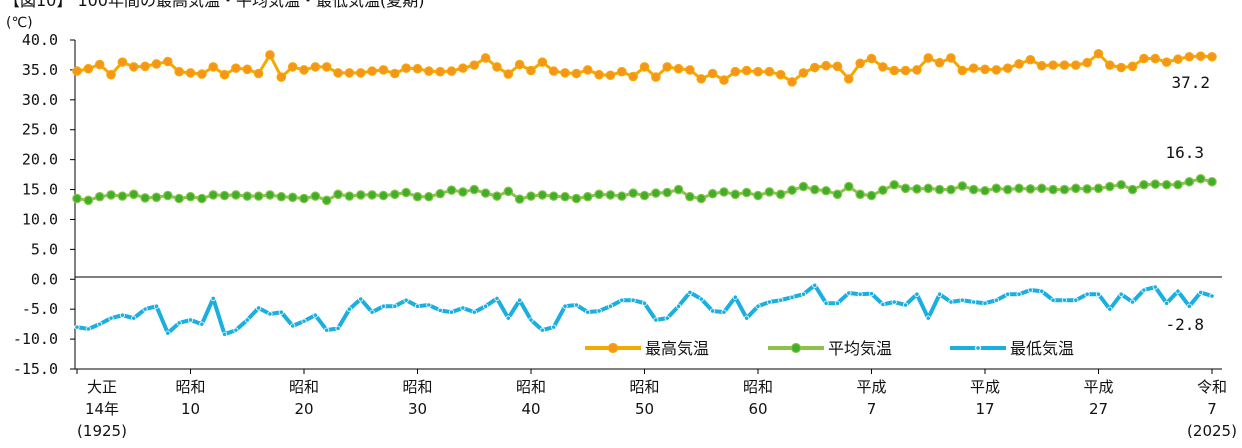 The image size is (1242, 448). Describe the element at coordinates (677, 348) in the screenshot. I see `legend-label: 最高気温` at that location.